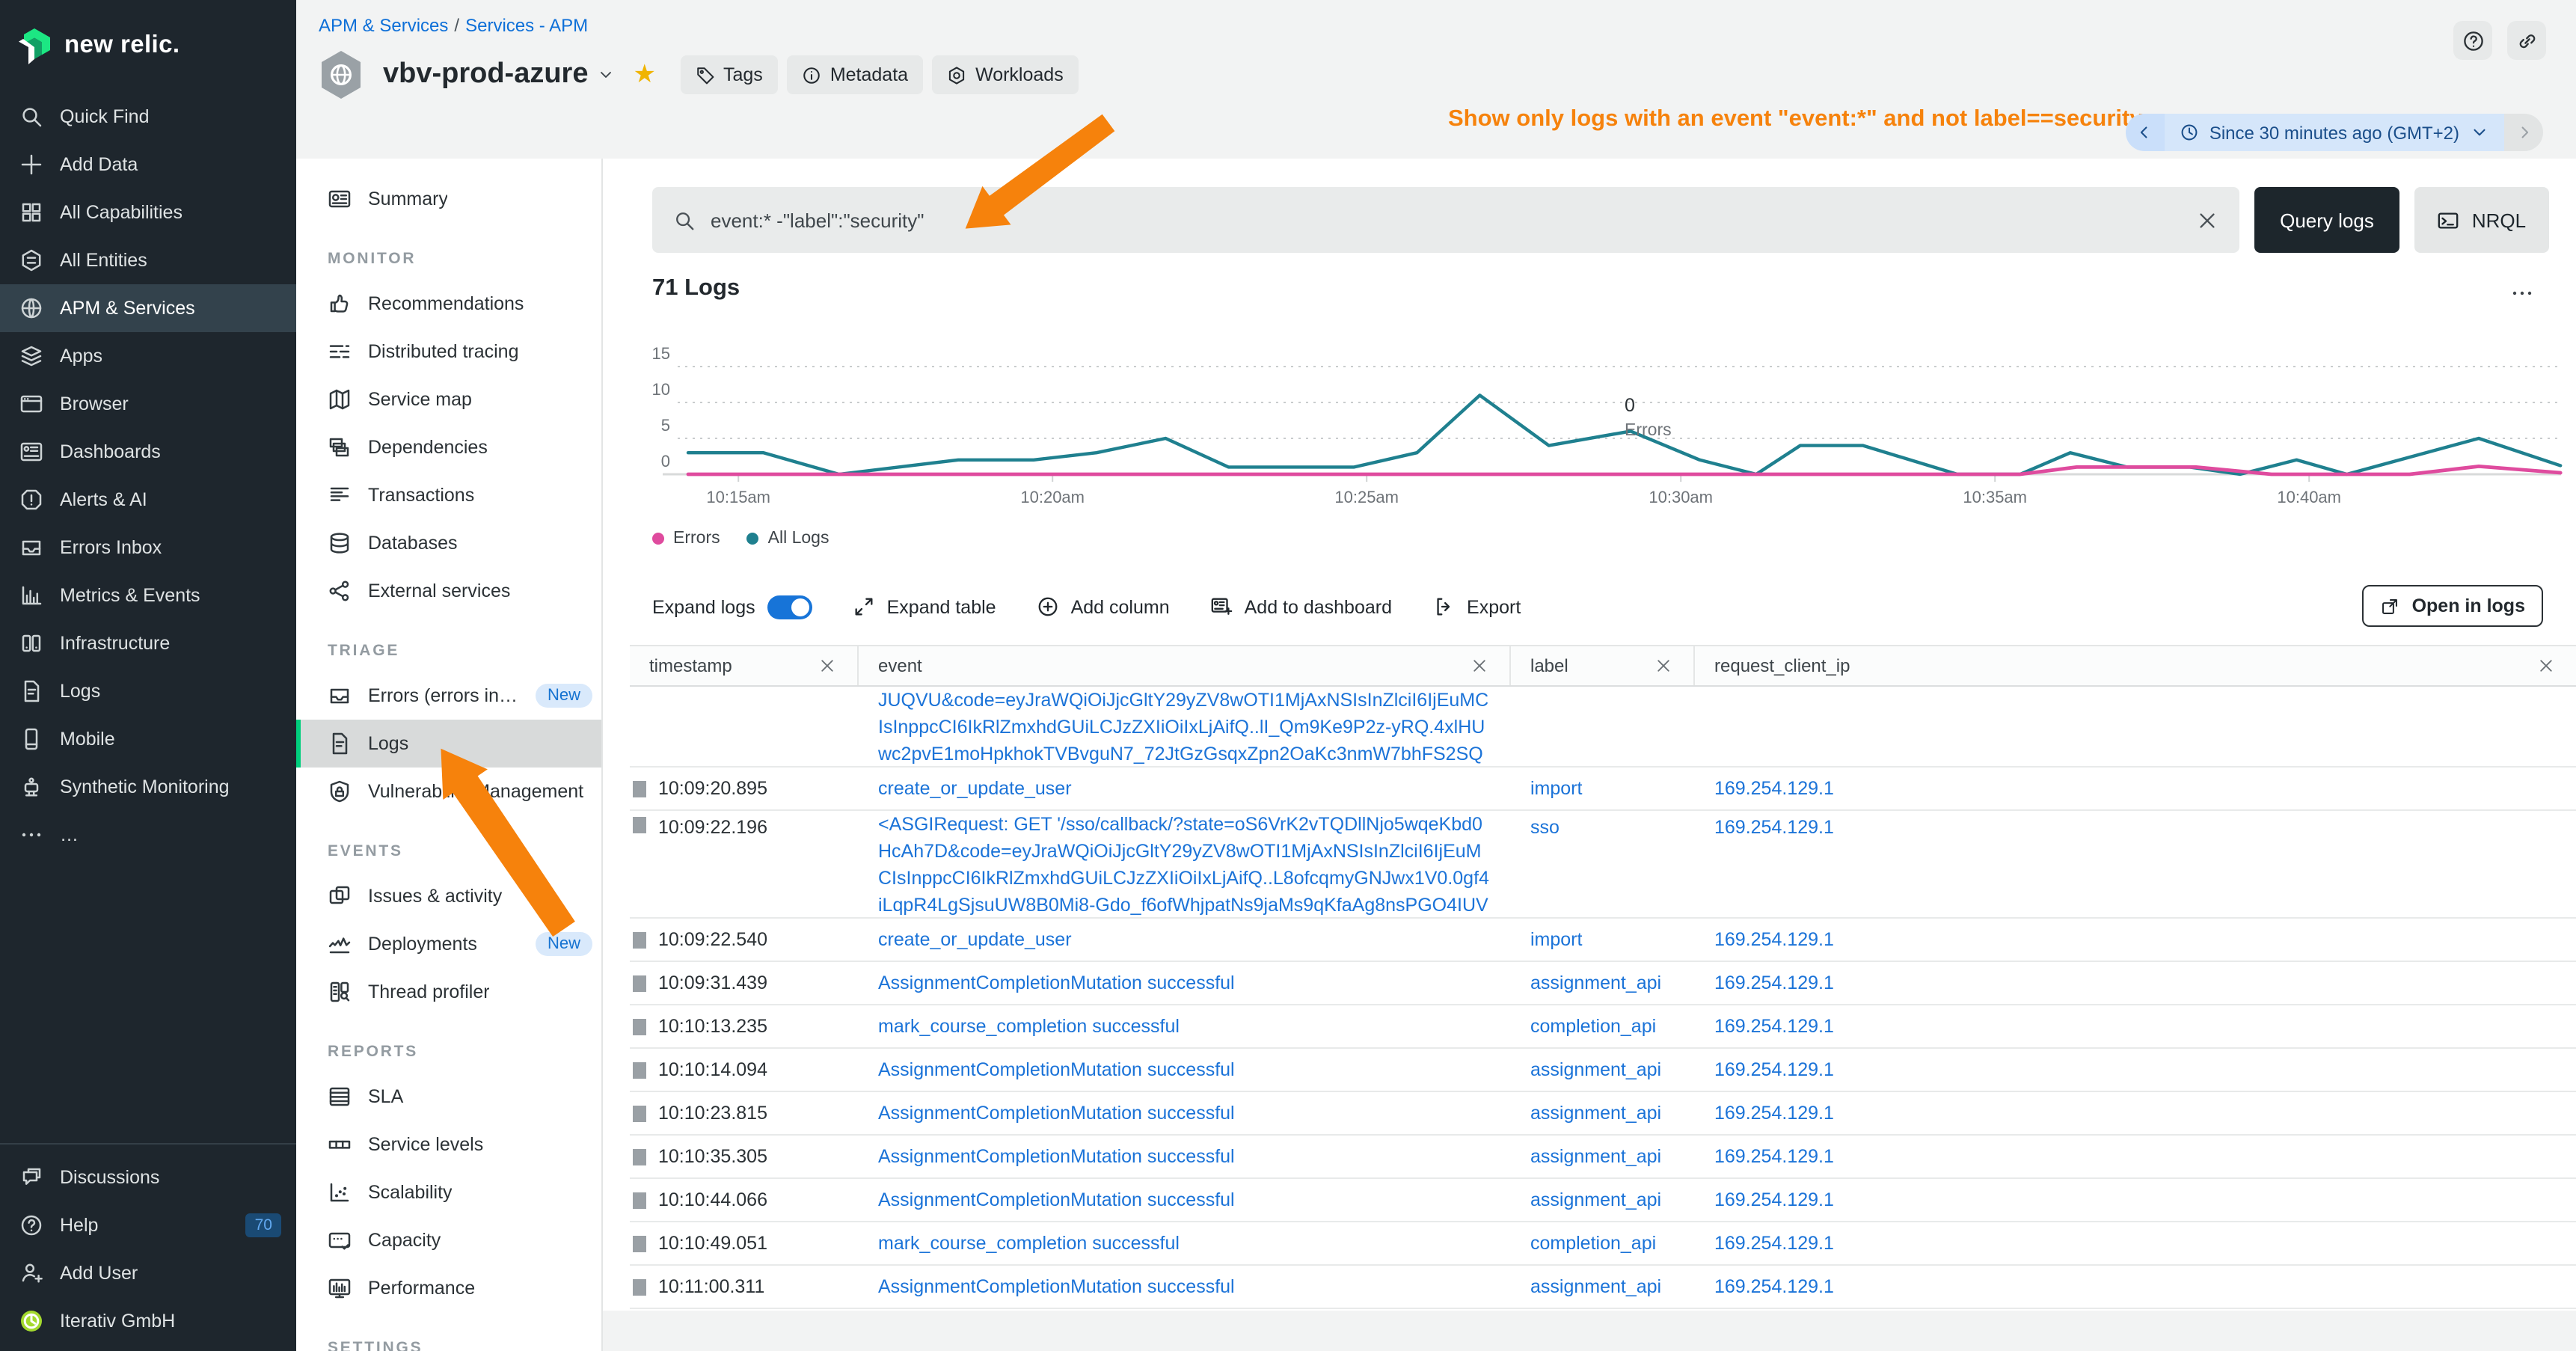  What do you see at coordinates (148, 691) in the screenshot?
I see `sidebar-item-logs: Logs` at bounding box center [148, 691].